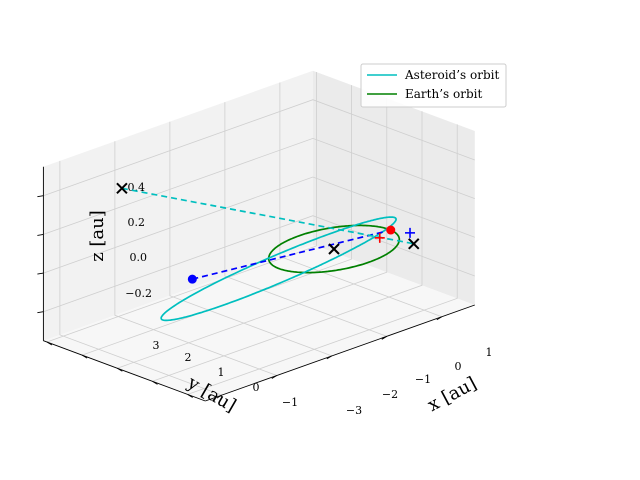 Image resolution: width=640 pixels, height=480 pixels. What do you see at coordinates (156, 345) in the screenshot?
I see `y-tick-label: 3` at bounding box center [156, 345].